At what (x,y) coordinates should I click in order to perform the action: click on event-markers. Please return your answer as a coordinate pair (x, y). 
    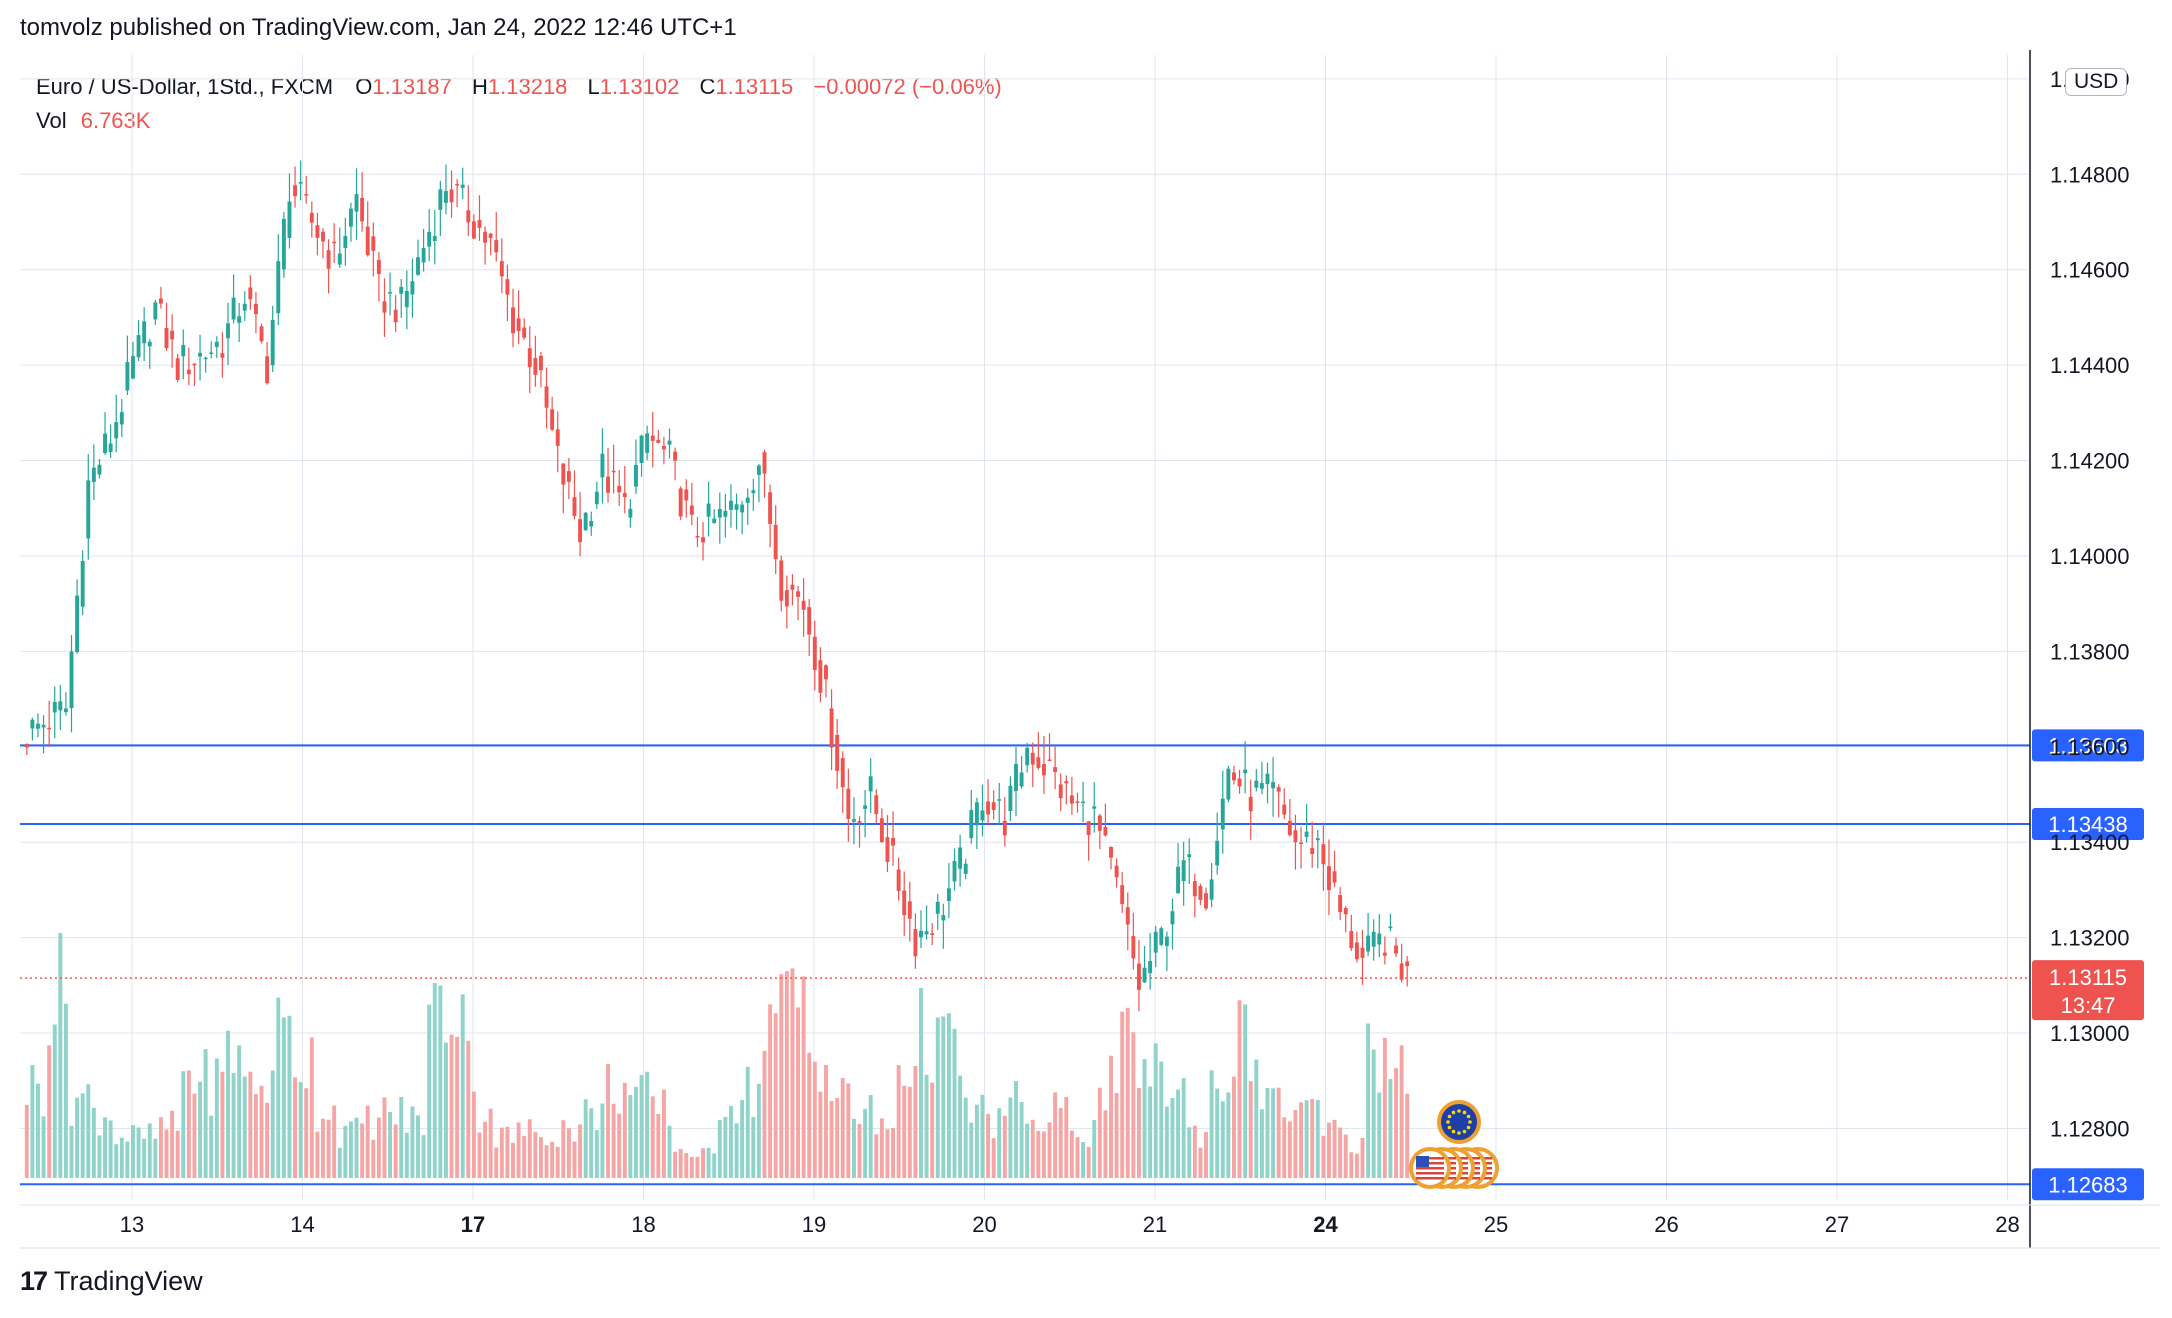
    Looking at the image, I should click on (1454, 1144).